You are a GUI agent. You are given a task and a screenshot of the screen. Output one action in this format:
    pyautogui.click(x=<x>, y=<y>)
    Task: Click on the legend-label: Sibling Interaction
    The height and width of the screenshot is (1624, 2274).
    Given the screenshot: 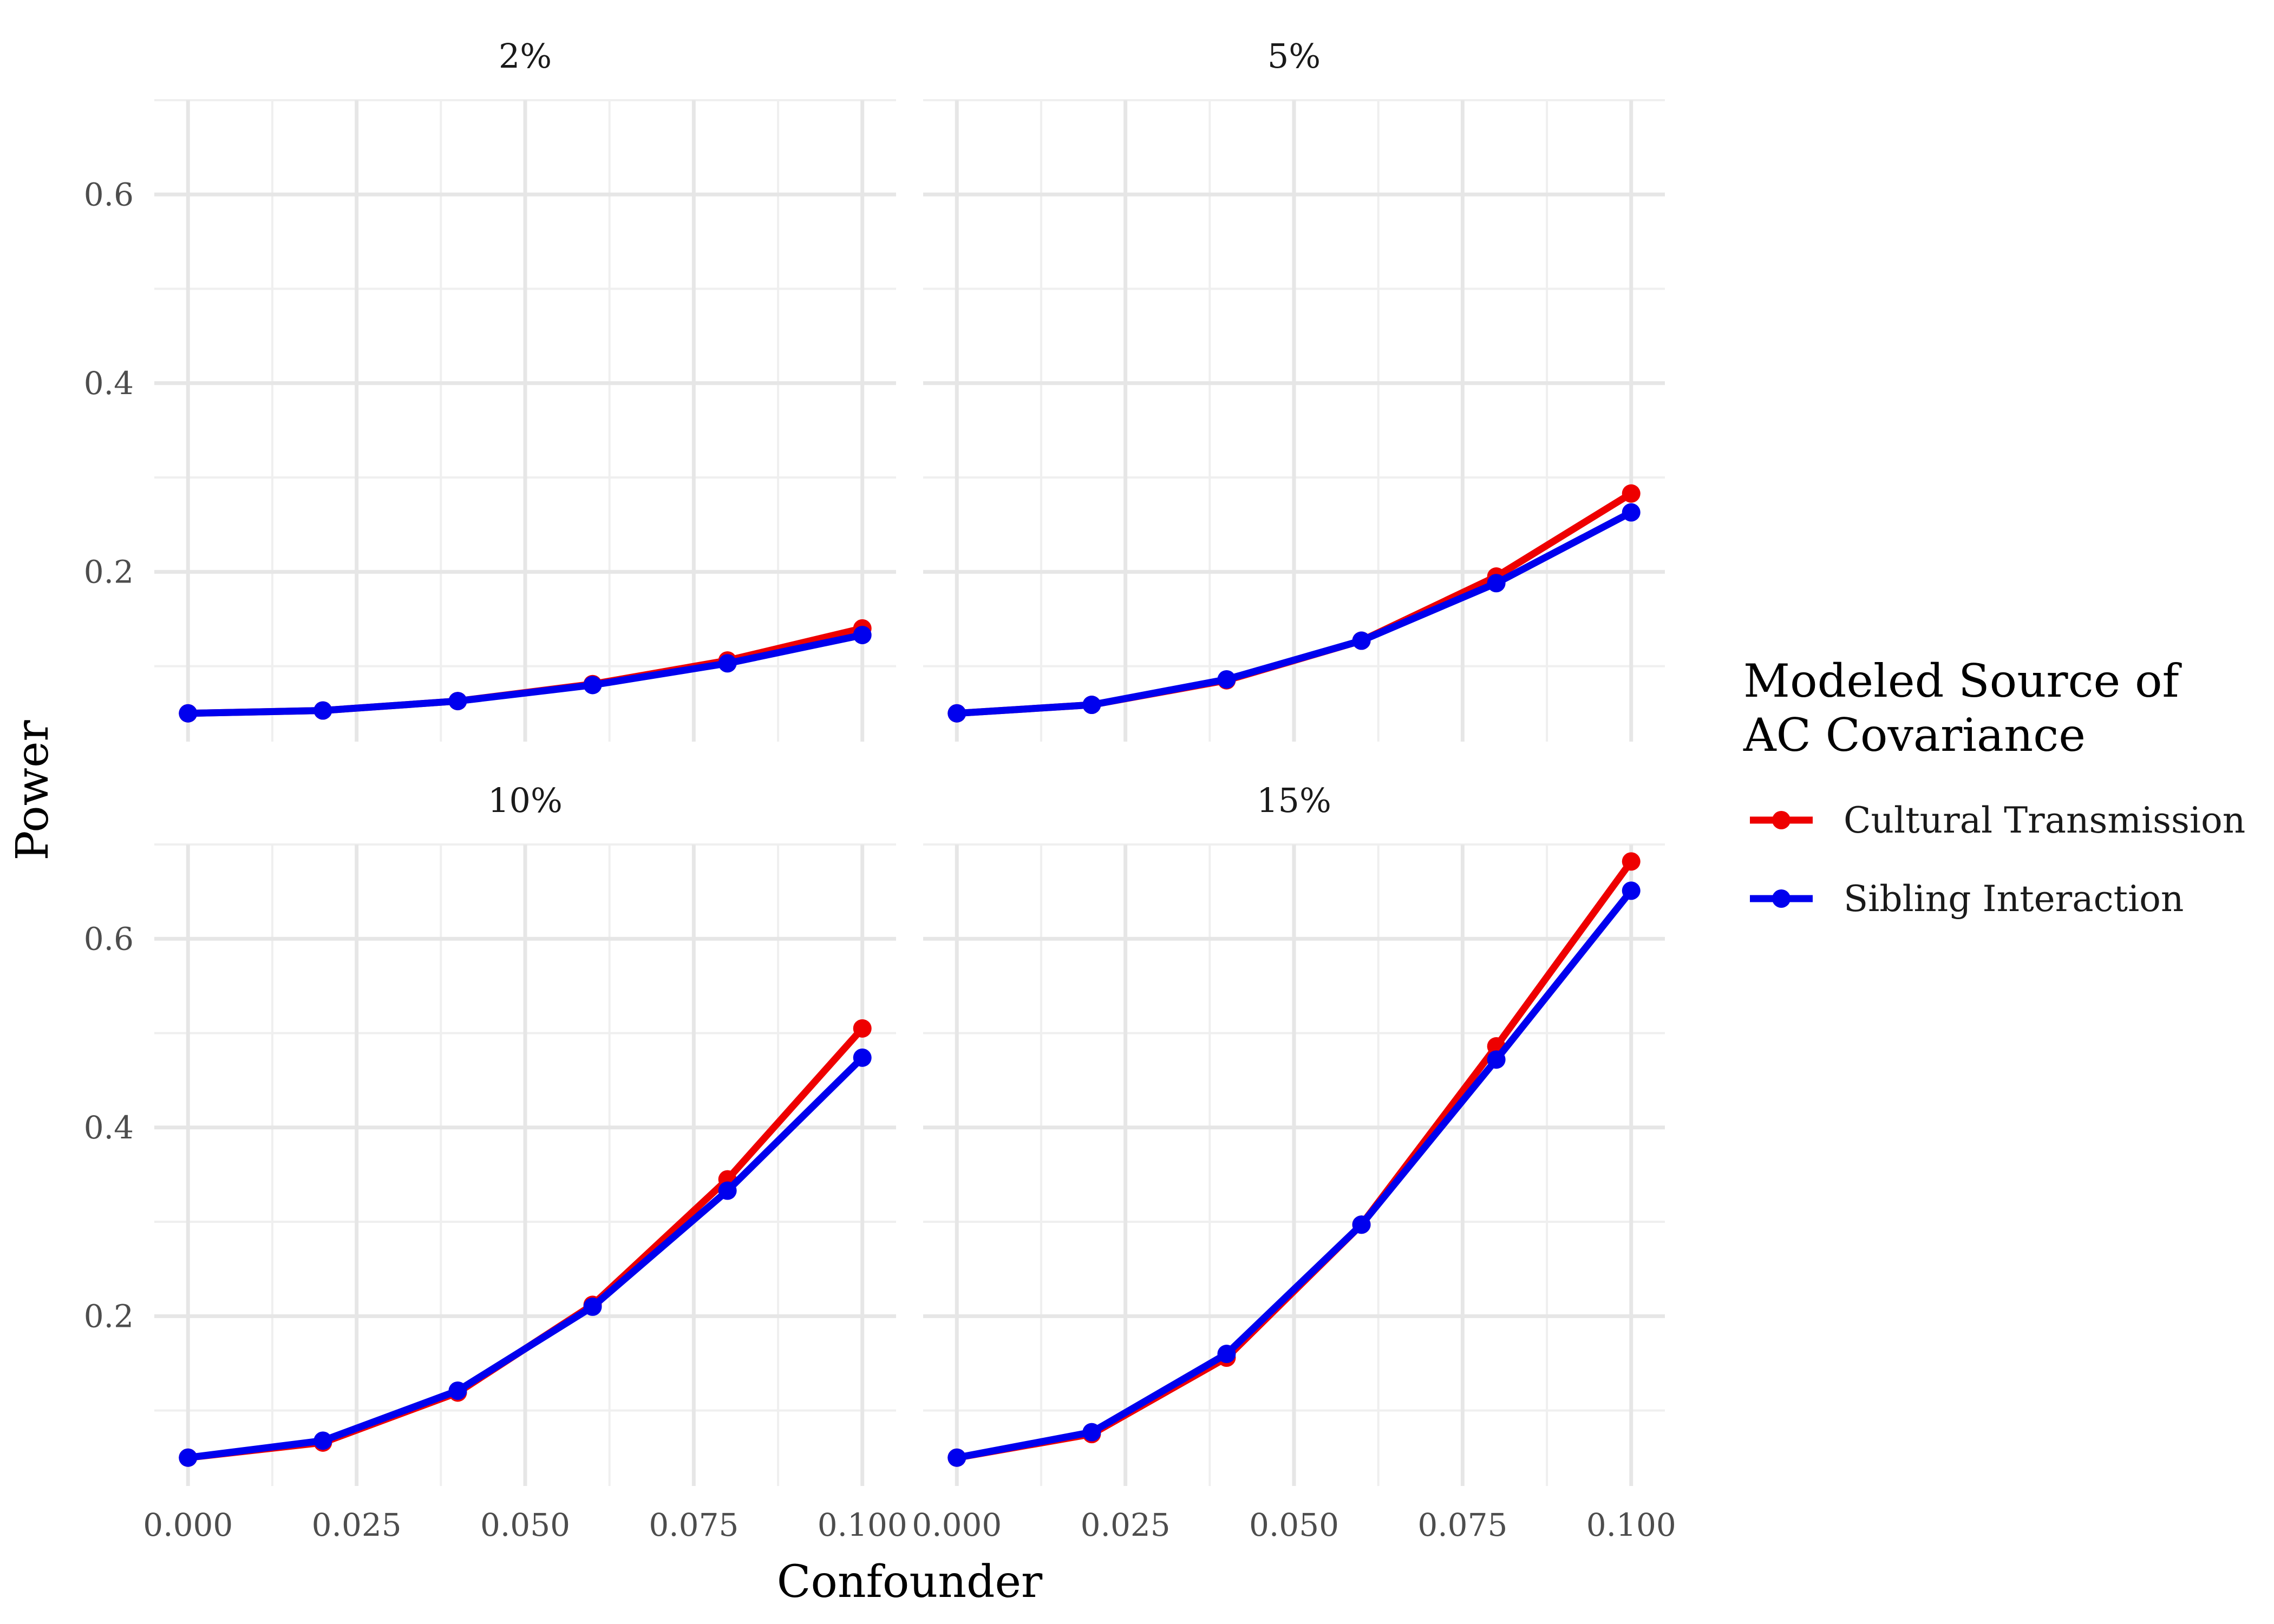 What is the action you would take?
    pyautogui.click(x=2014, y=899)
    